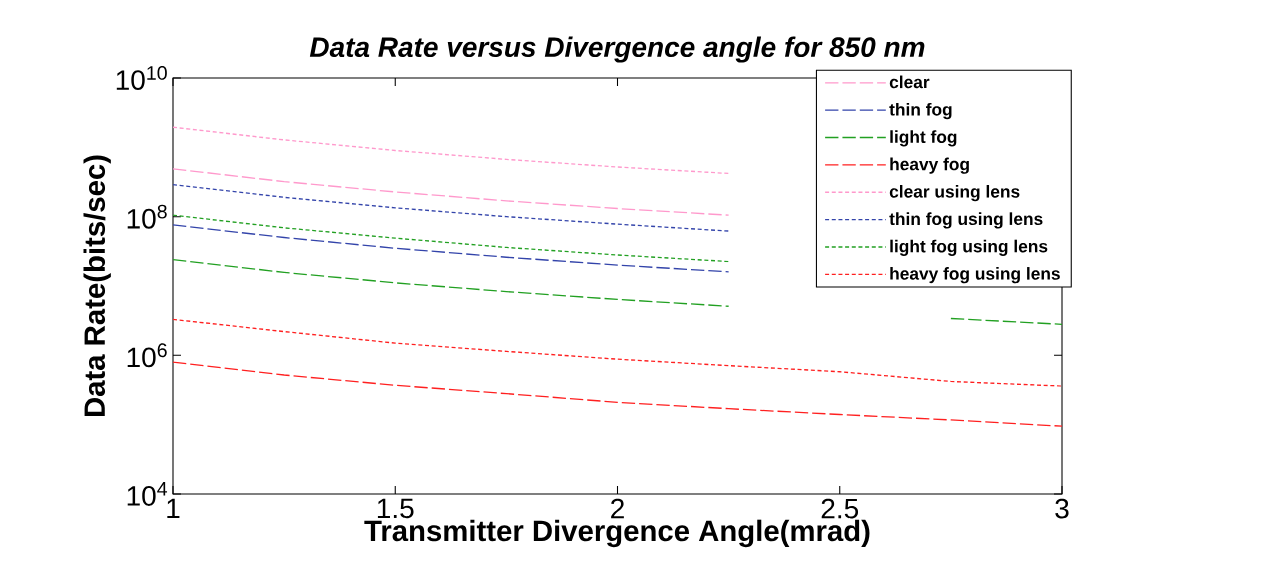 The width and height of the screenshot is (1283, 579). I want to click on x-tick-label: 2, so click(617, 508).